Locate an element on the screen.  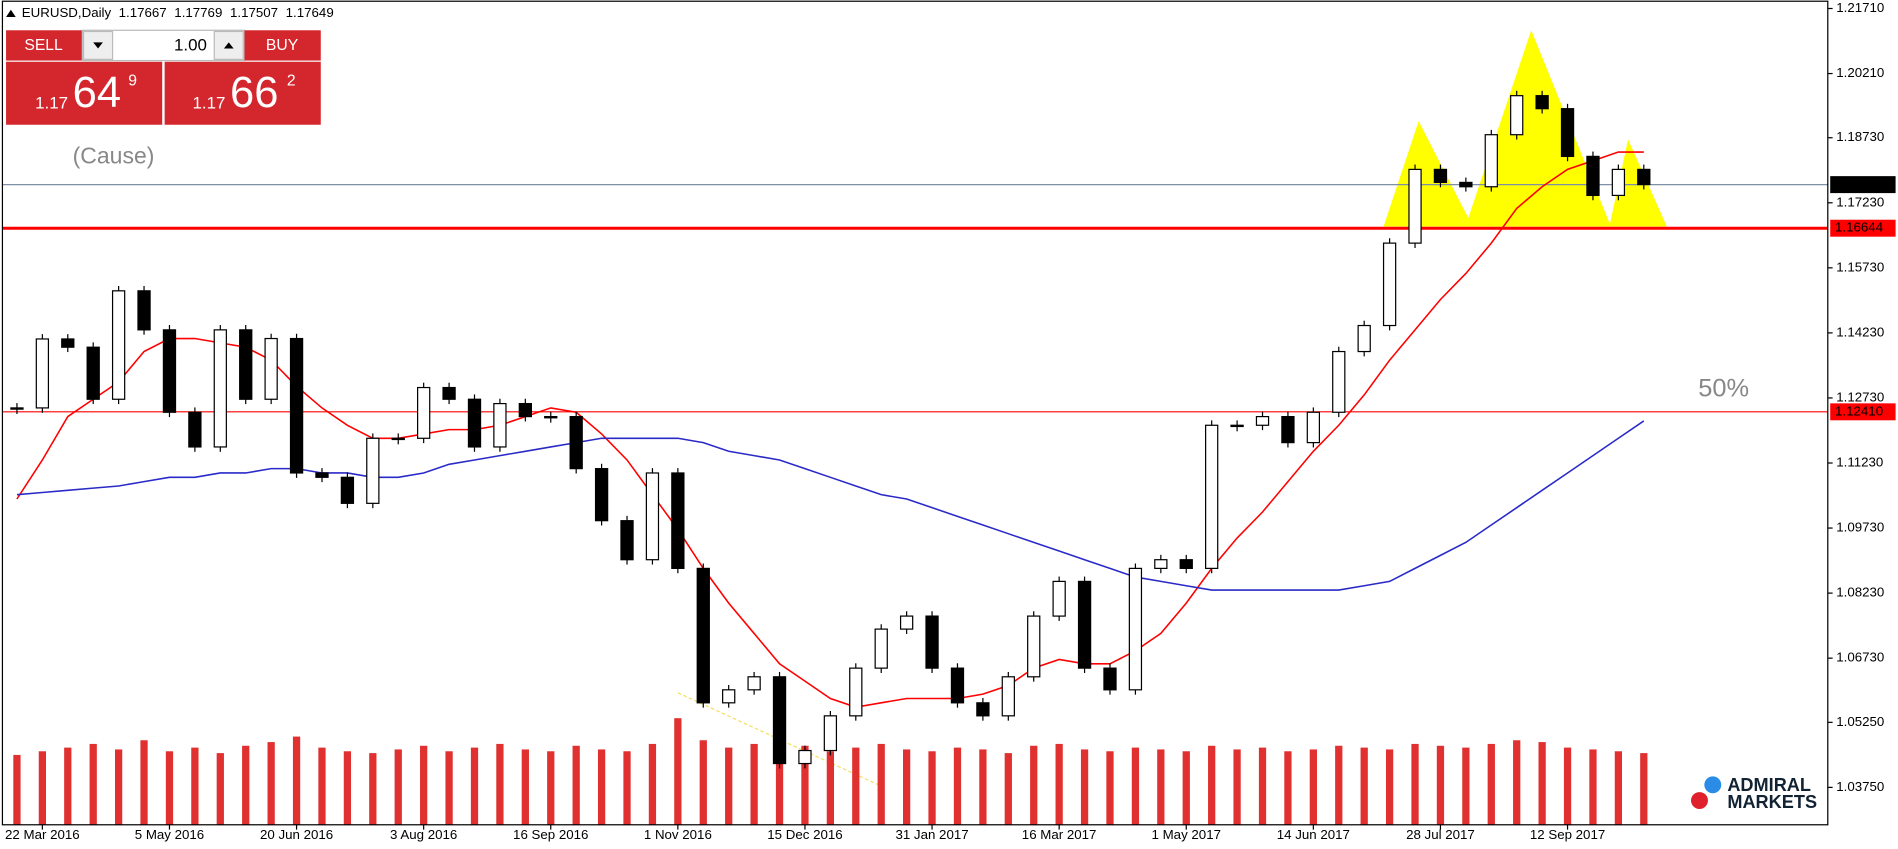
sell-price-box is located at coordinates (84, 93).